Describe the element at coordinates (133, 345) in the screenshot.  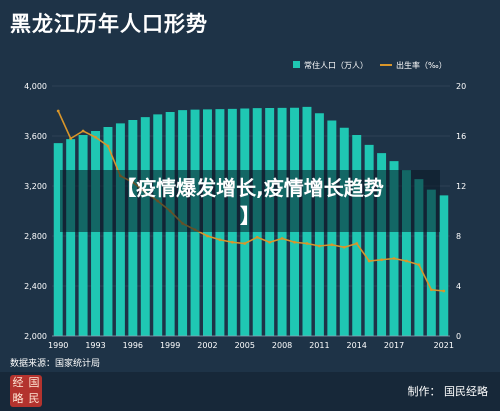
I see `x-tick-label: 1996` at that location.